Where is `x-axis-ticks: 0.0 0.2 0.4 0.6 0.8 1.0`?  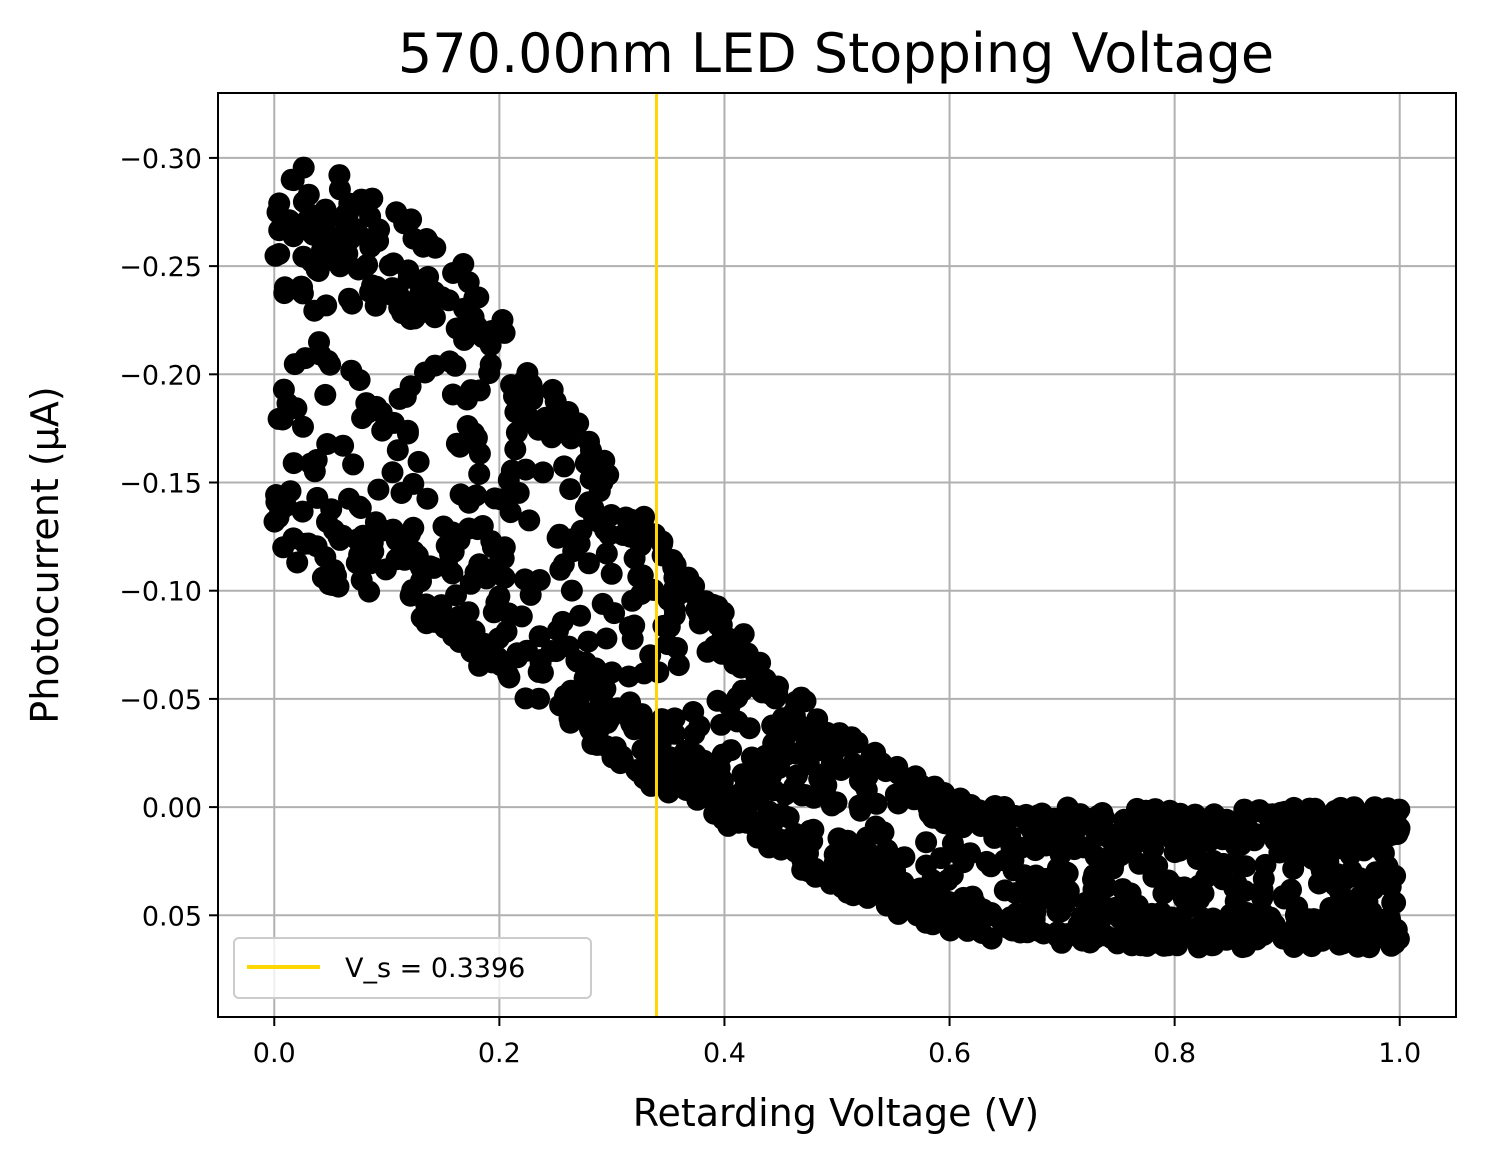
x-axis-ticks: 0.0 0.2 0.4 0.6 0.8 1.0 is located at coordinates (837, 1043).